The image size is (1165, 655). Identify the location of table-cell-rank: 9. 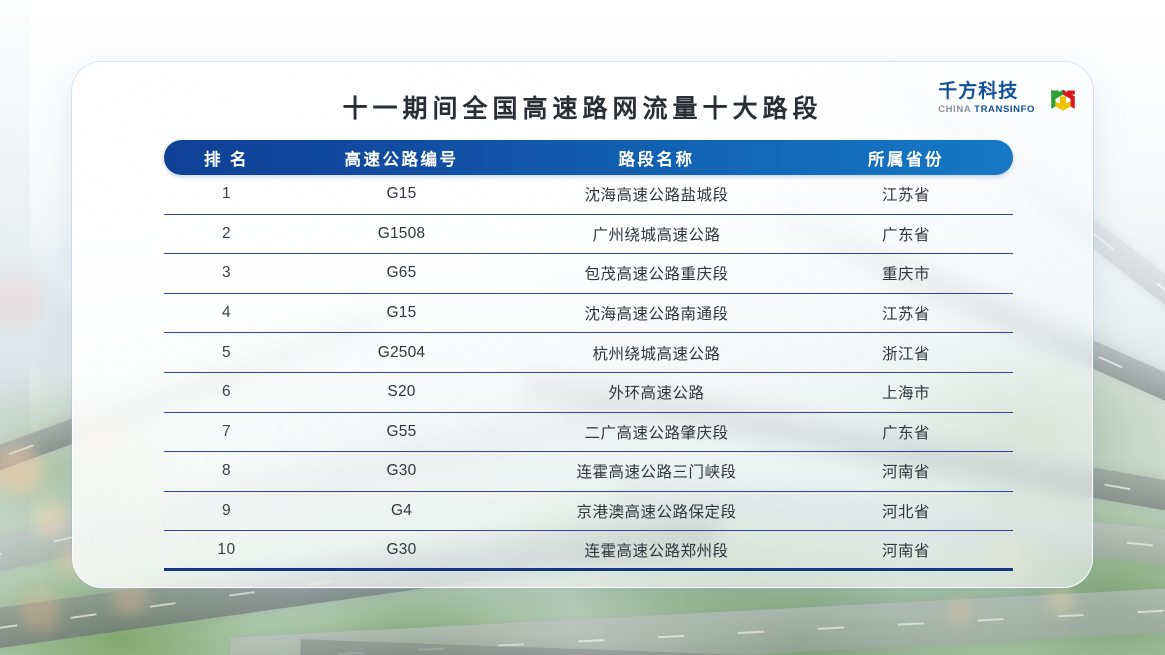
(226, 511).